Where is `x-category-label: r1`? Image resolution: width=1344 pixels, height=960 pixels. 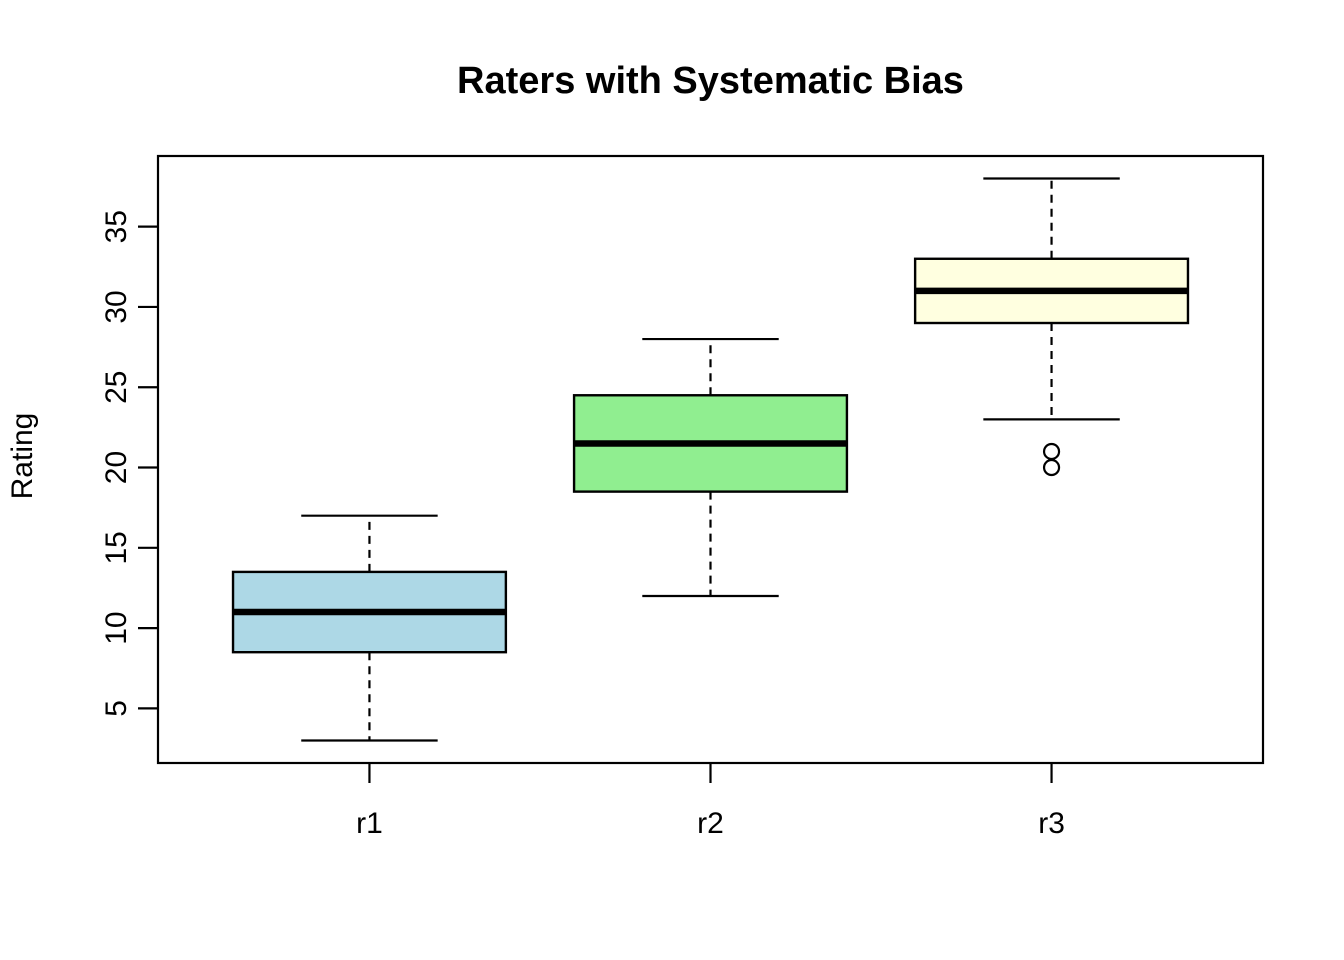 x-category-label: r1 is located at coordinates (369, 823).